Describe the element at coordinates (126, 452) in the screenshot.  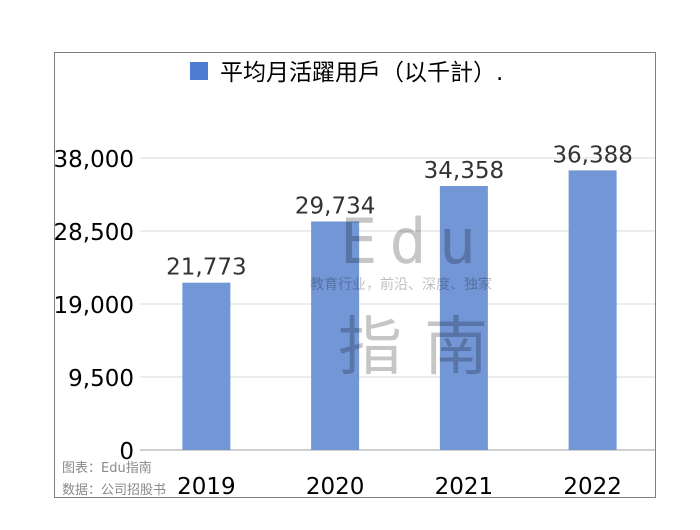
I see `y-tick-label: 0` at that location.